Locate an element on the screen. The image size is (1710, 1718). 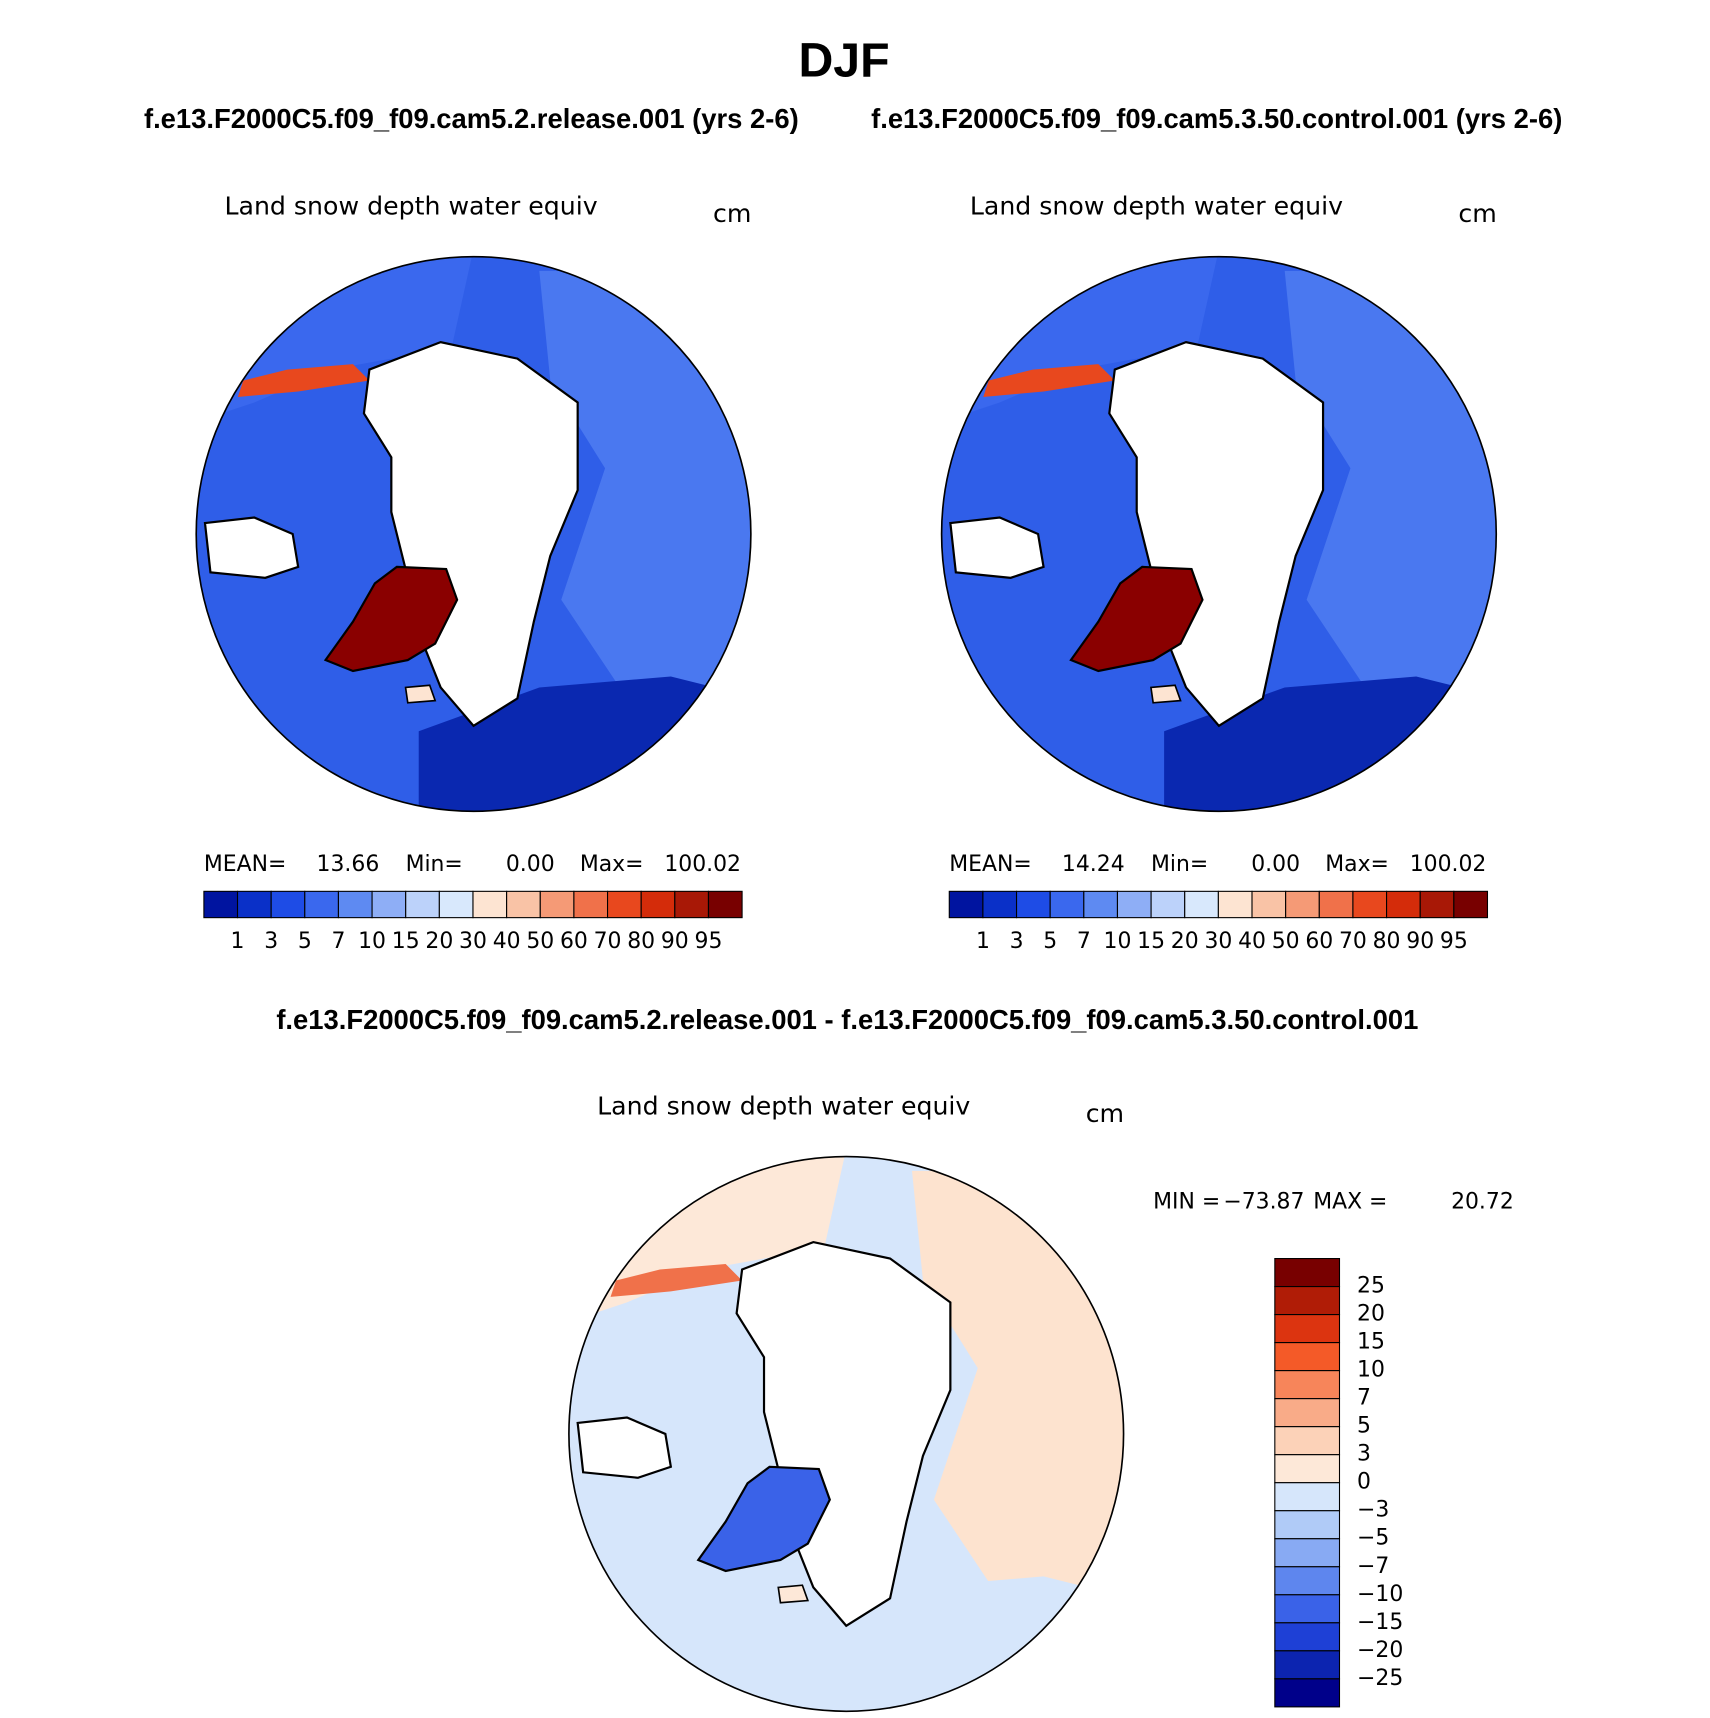
stat-value: −73.87 is located at coordinates (1263, 1202).